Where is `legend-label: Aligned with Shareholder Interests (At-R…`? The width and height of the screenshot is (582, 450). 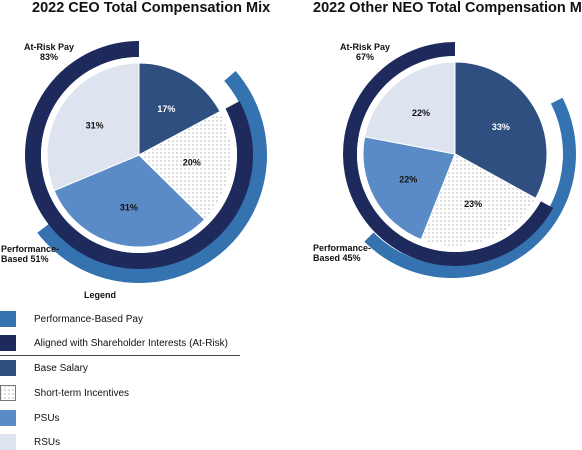
legend-label: Aligned with Shareholder Interests (At-R… is located at coordinates (131, 343).